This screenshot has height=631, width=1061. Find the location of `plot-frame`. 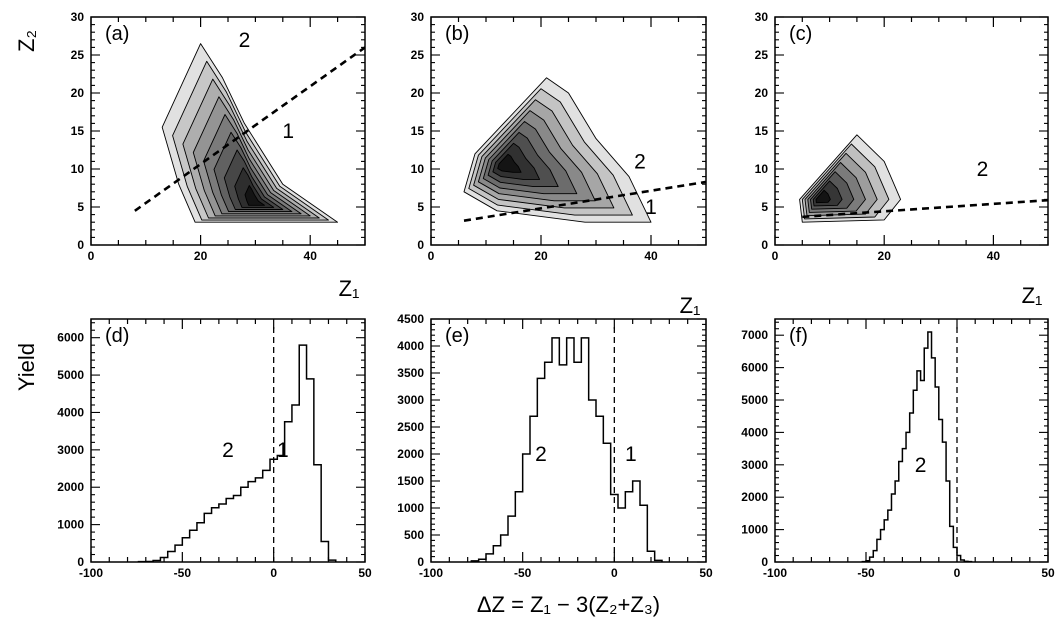

plot-frame is located at coordinates (911, 440).